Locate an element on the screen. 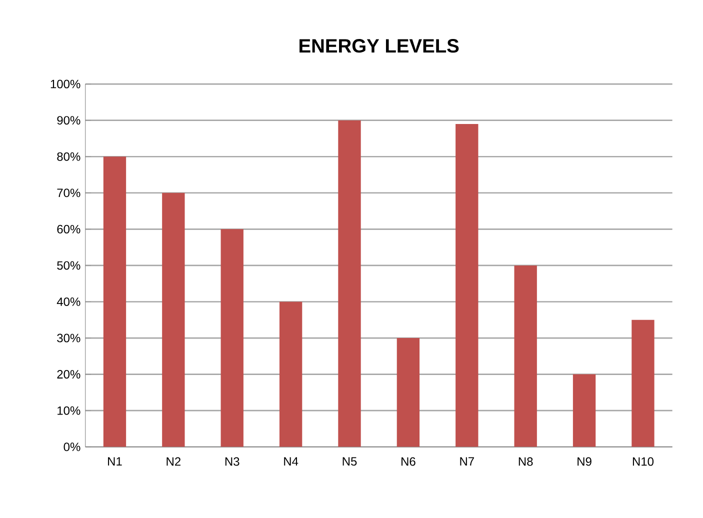 This screenshot has height=518, width=703. y-tick-label: 60% is located at coordinates (68, 229).